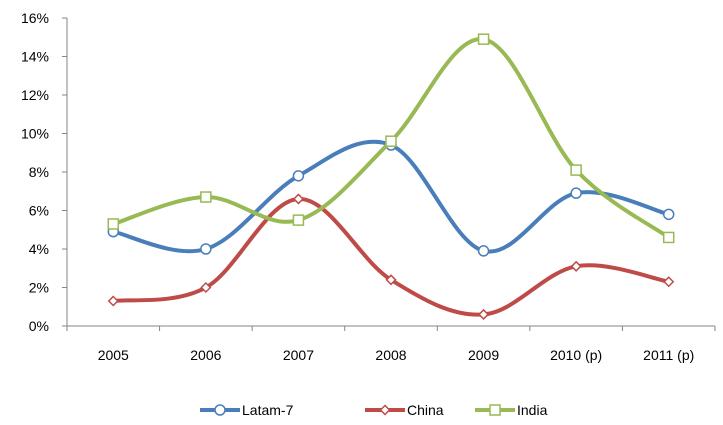 Image resolution: width=723 pixels, height=425 pixels. Describe the element at coordinates (495, 410) in the screenshot. I see `legend-marker-india` at that location.